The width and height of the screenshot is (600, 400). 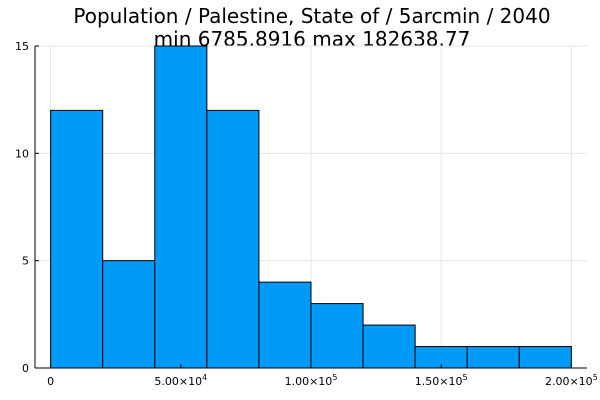 What do you see at coordinates (27, 207) in the screenshot?
I see `y-axis-ticks: 0 5 10 15` at bounding box center [27, 207].